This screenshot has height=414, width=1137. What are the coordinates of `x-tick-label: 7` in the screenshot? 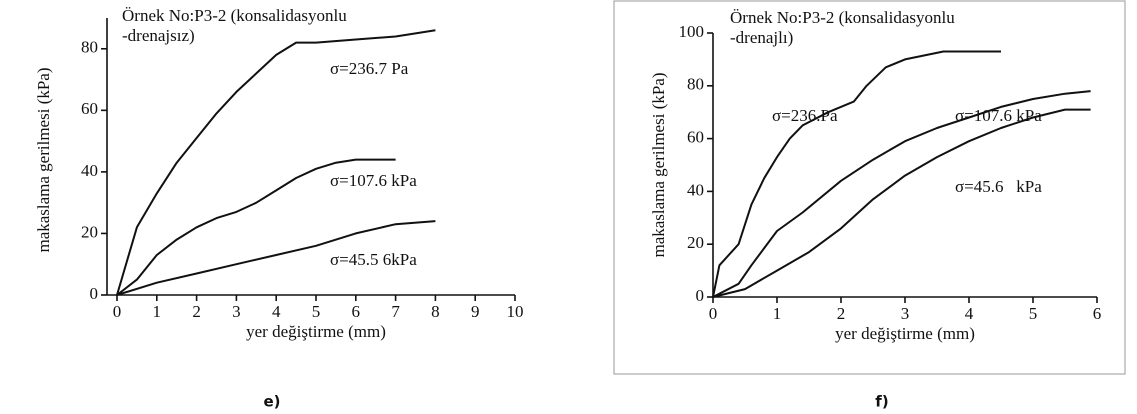 It's located at (395, 311).